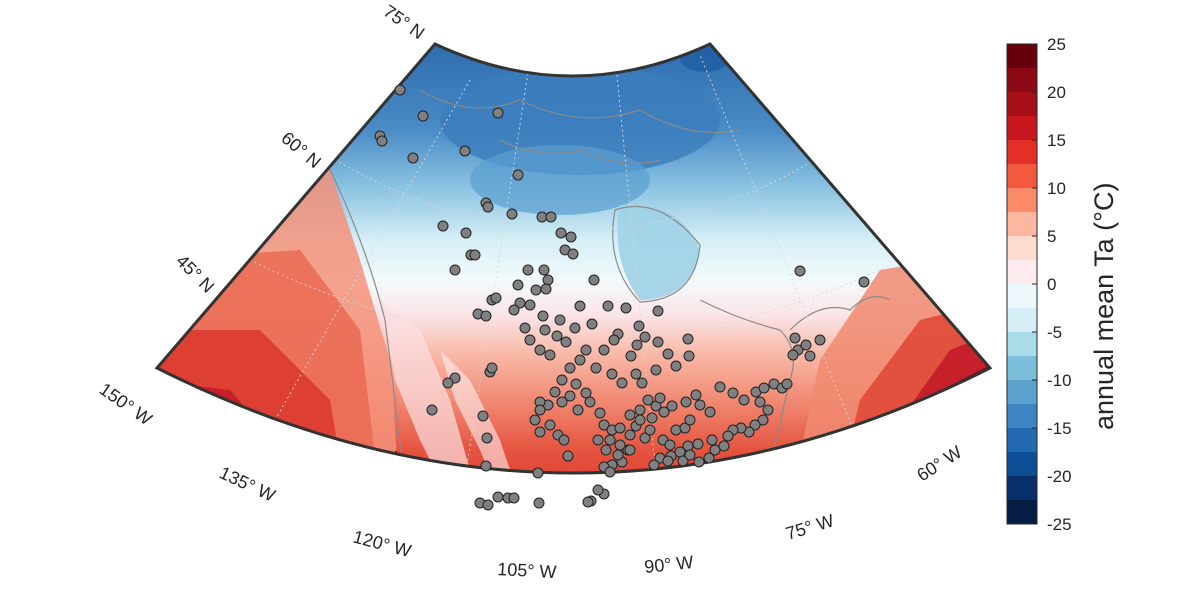 The image size is (1200, 591). Describe the element at coordinates (382, 544) in the screenshot. I see `lon-label-120w: 120° W` at that location.